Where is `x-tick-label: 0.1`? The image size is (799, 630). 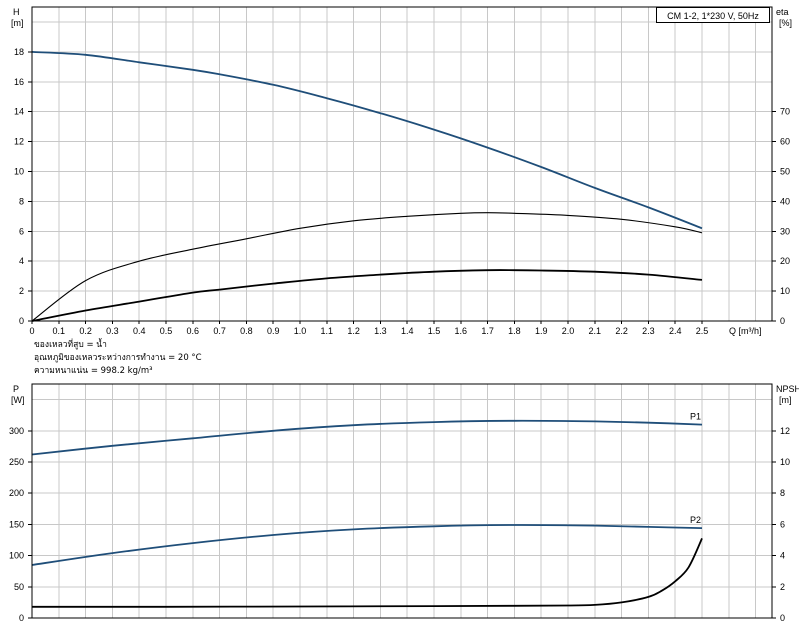 x-tick-label: 0.1 is located at coordinates (59, 331).